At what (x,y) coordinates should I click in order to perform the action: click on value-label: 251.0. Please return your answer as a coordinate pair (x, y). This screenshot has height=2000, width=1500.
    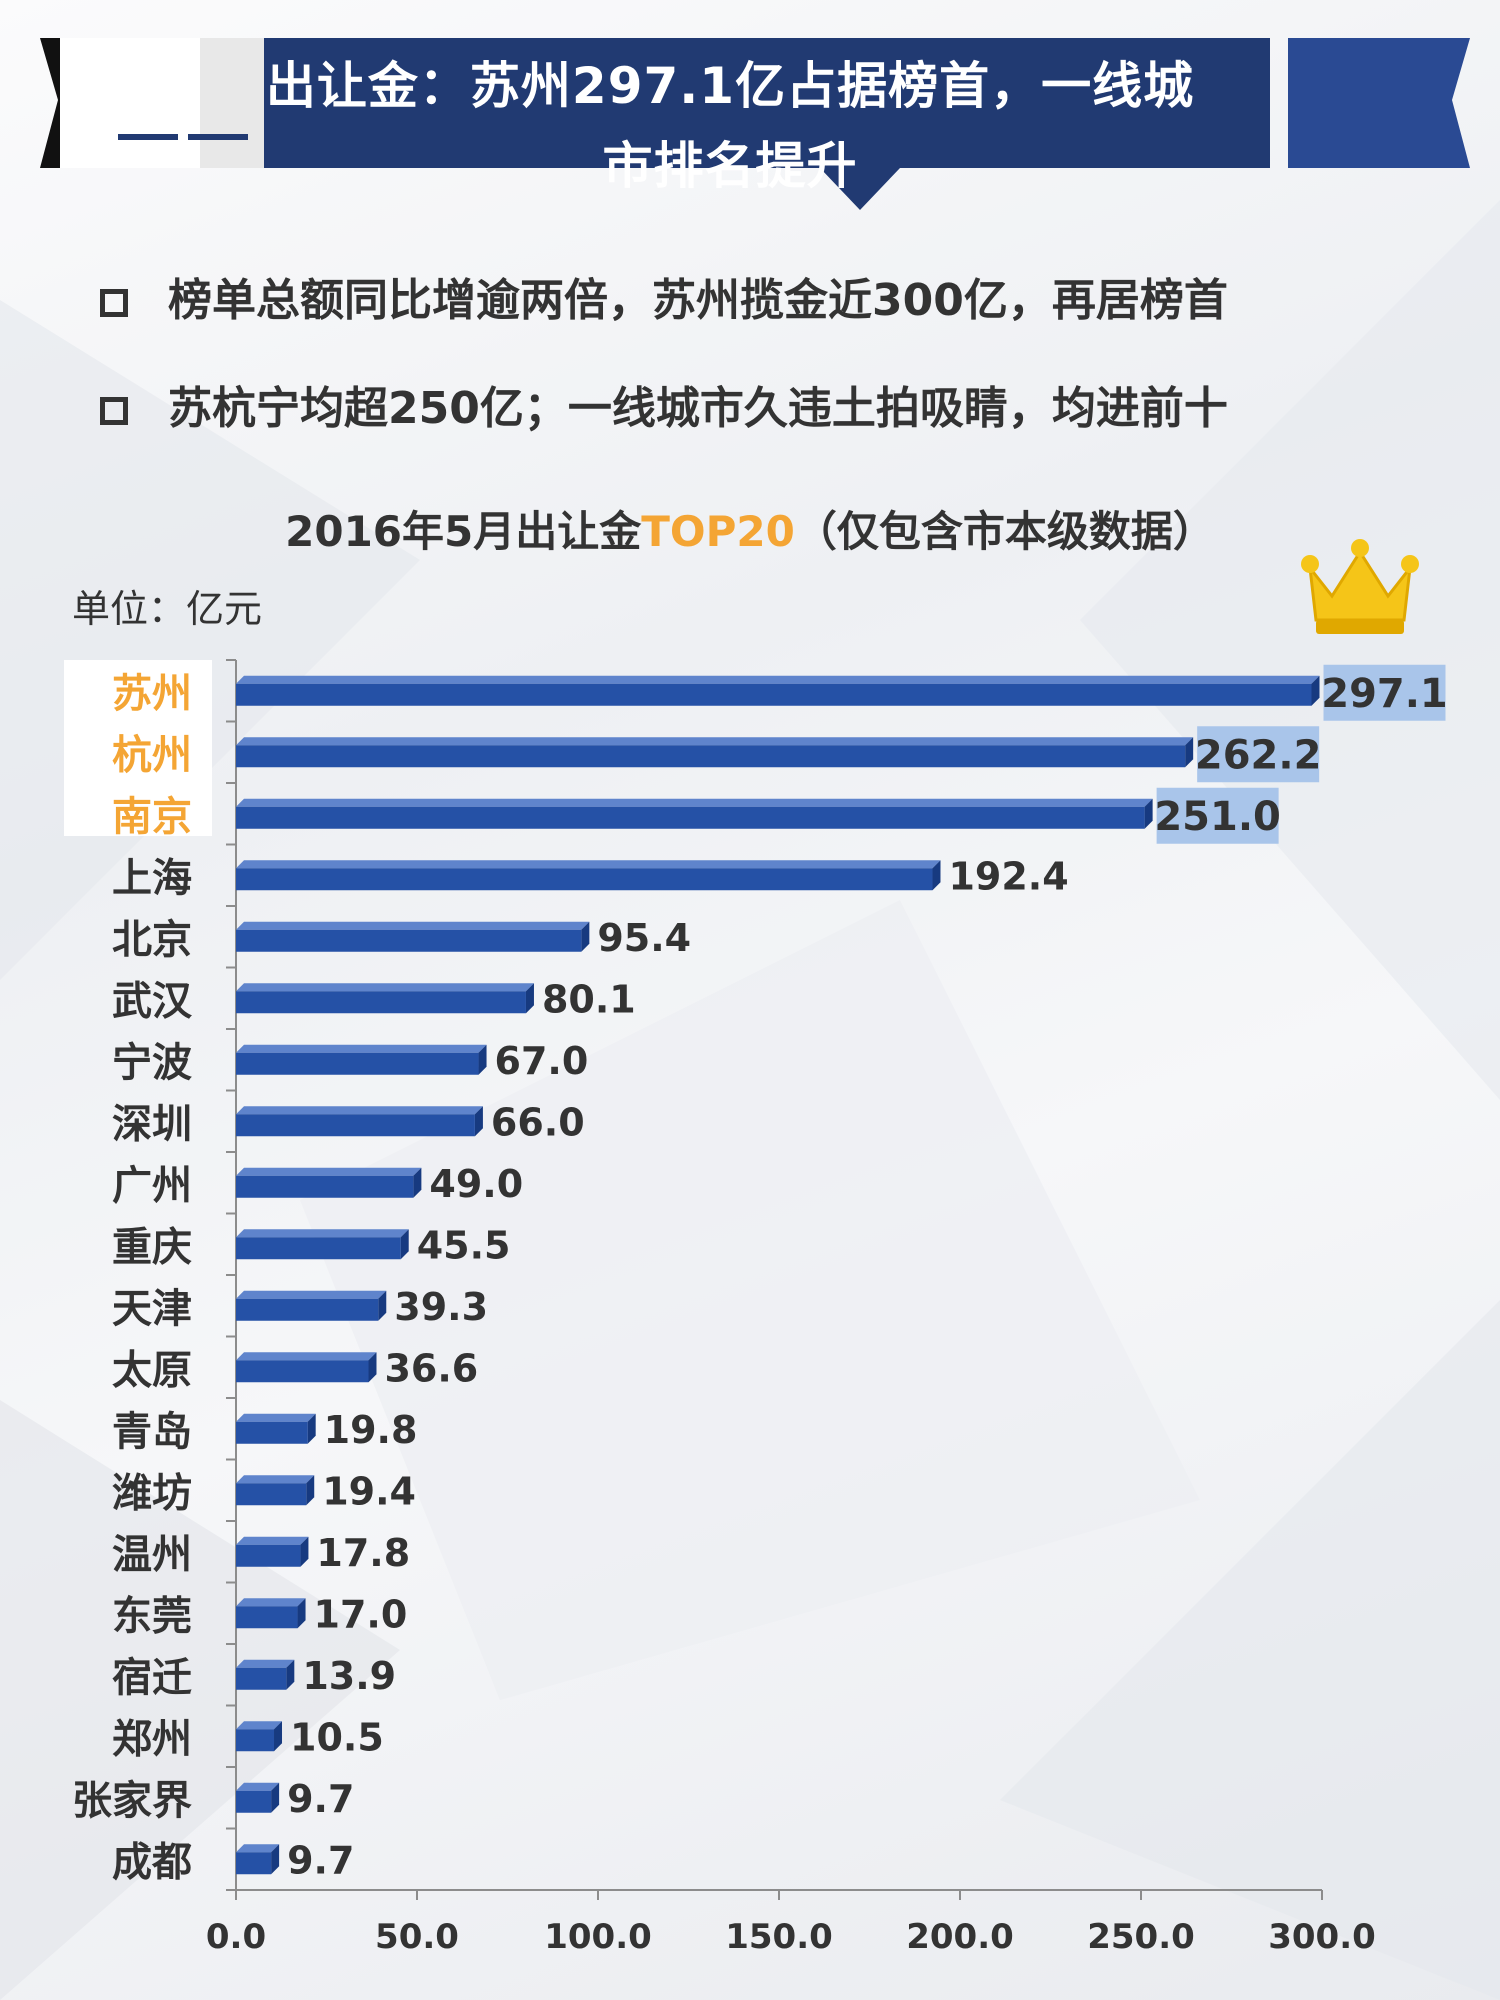
    Looking at the image, I should click on (1217, 817).